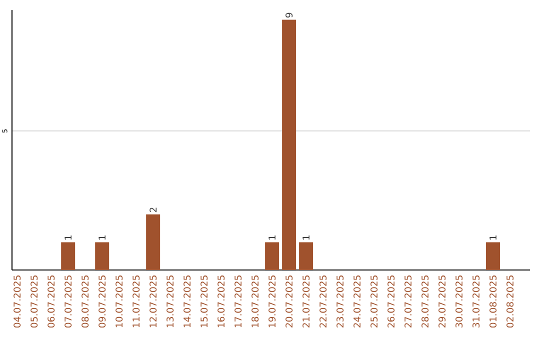 The height and width of the screenshot is (340, 540). Describe the element at coordinates (187, 302) in the screenshot. I see `x-tick-label: 14.07.2025` at that location.